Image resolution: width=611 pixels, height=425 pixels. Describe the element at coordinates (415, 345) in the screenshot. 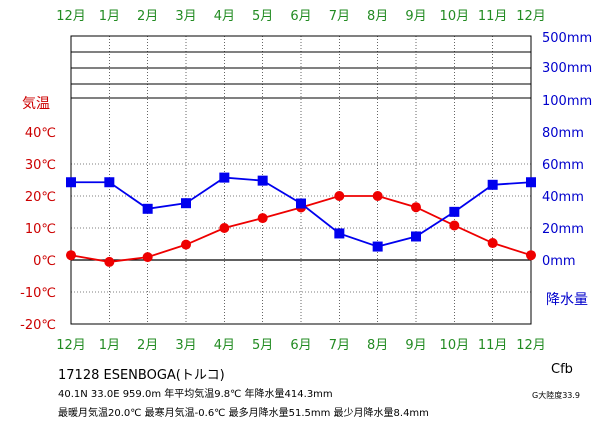

I see `month-label-bottom: 9月` at that location.